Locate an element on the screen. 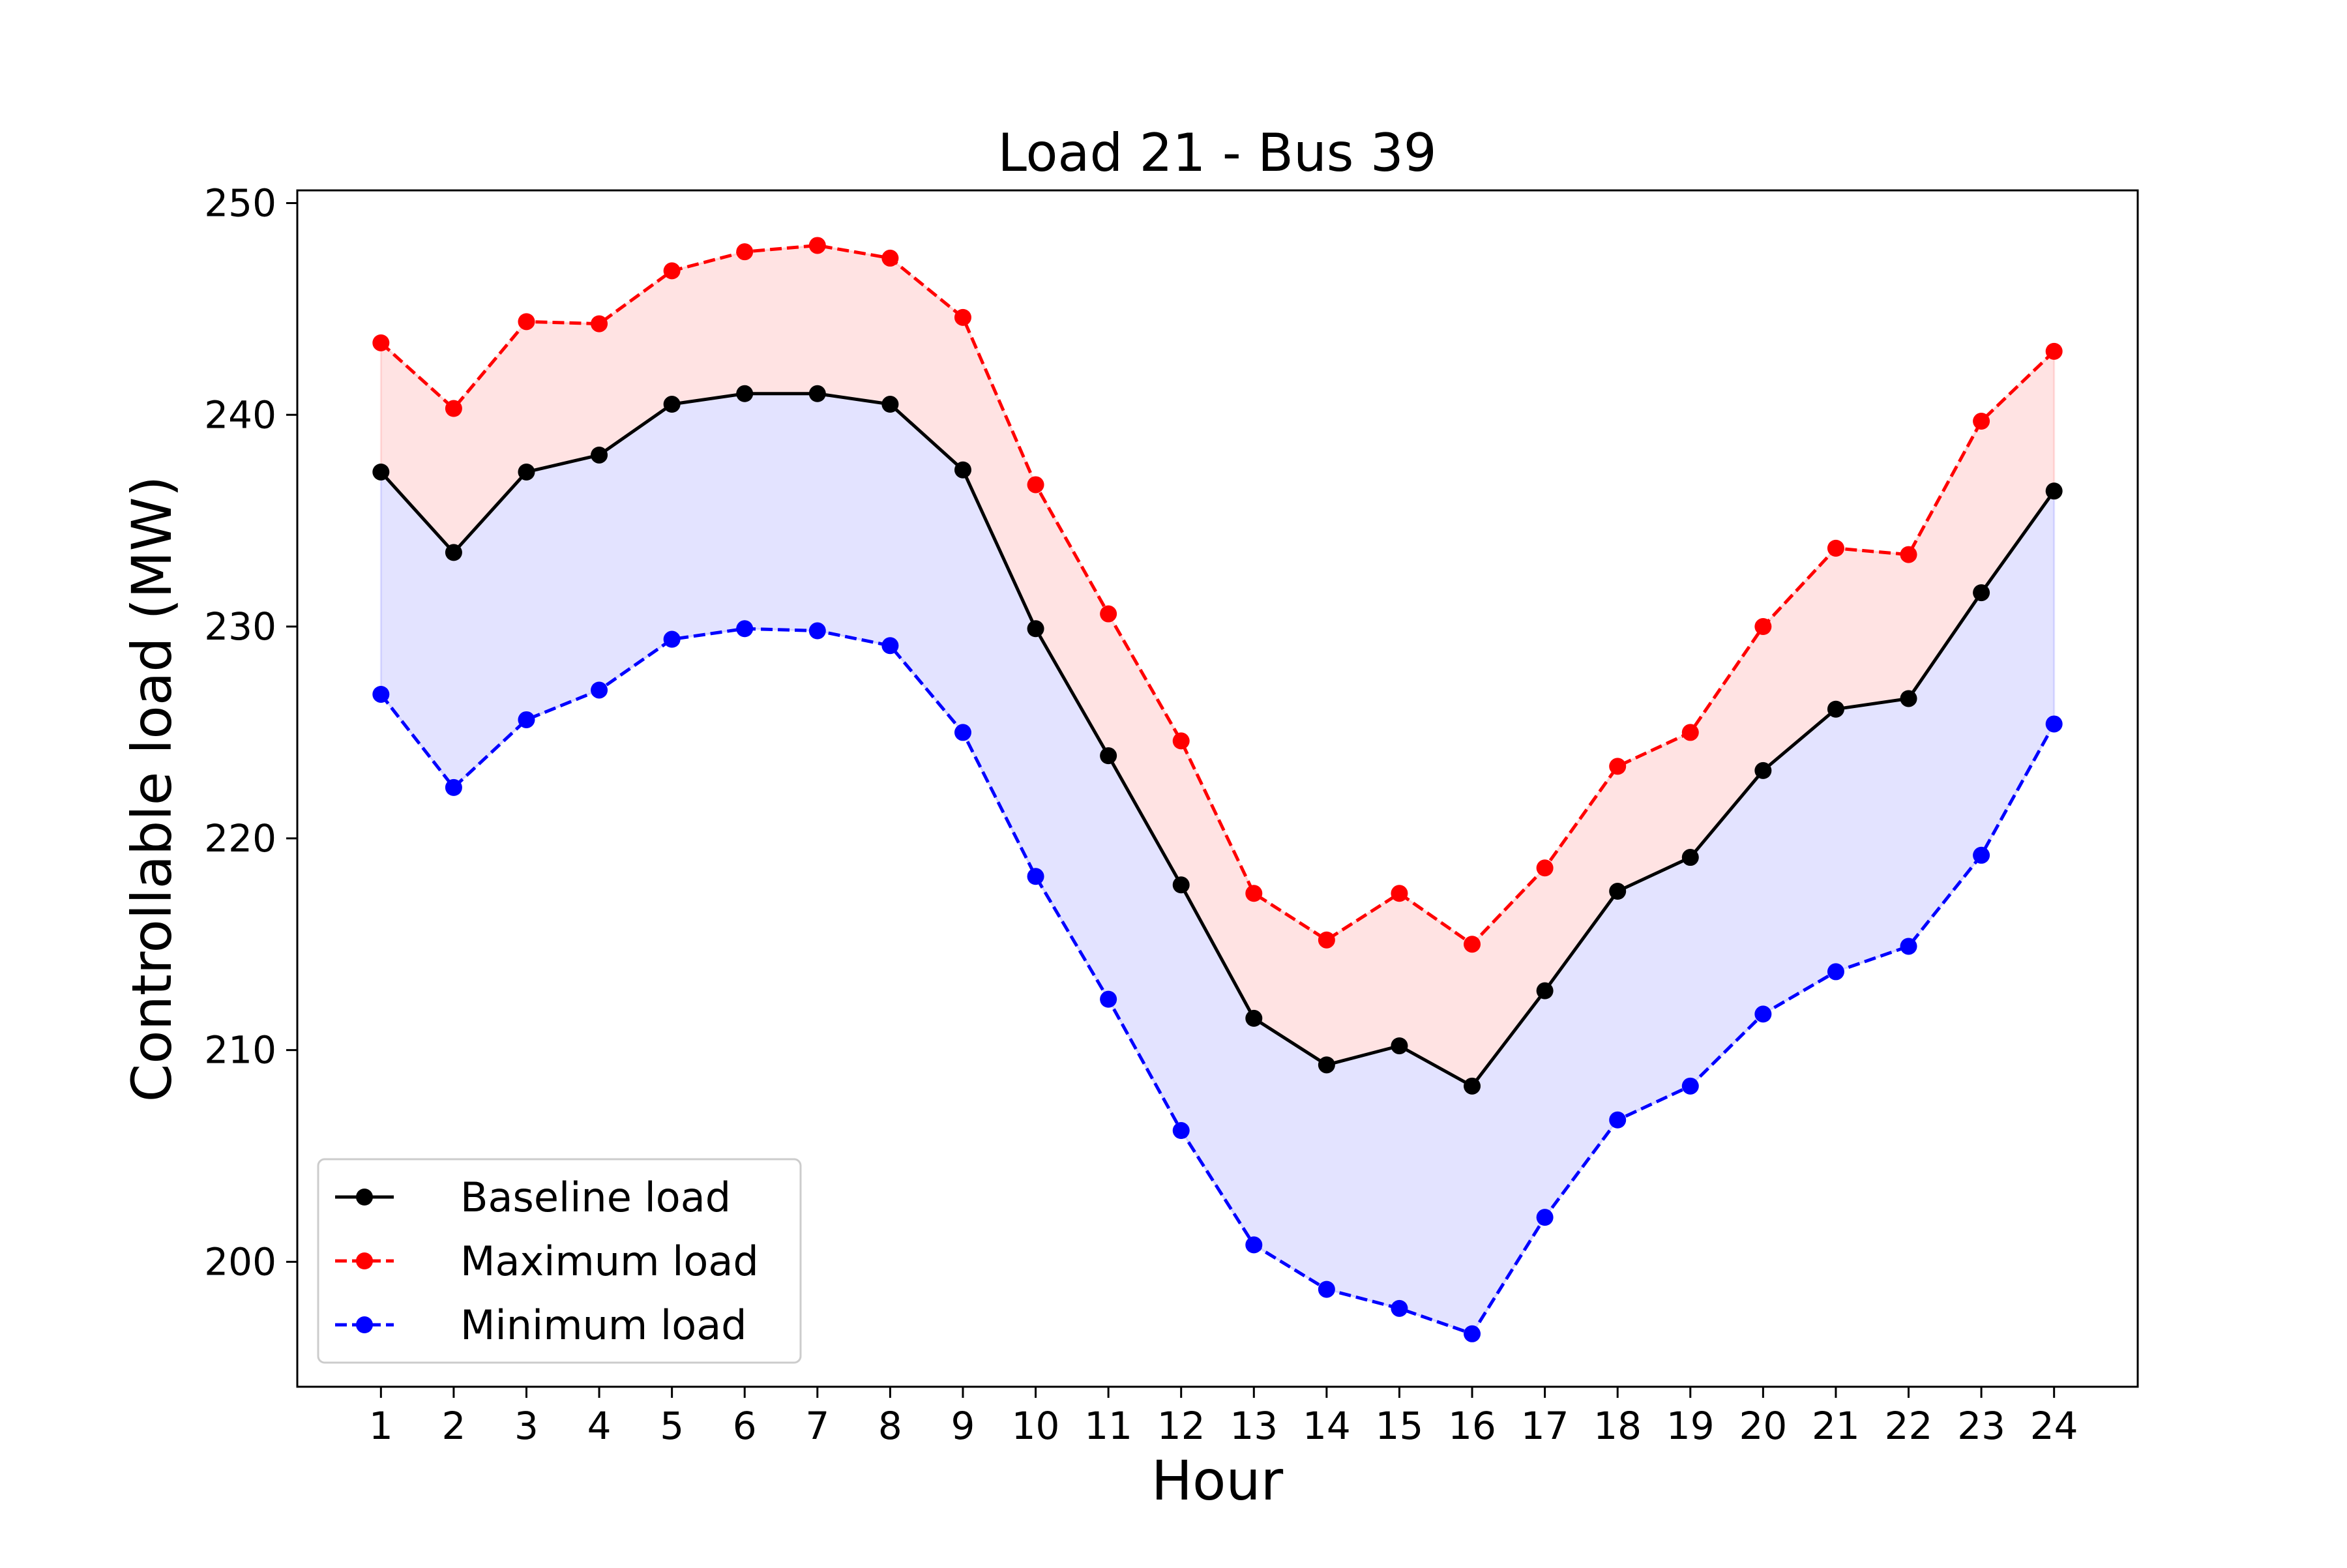  x-tick-label: 13 is located at coordinates (1254, 1426).